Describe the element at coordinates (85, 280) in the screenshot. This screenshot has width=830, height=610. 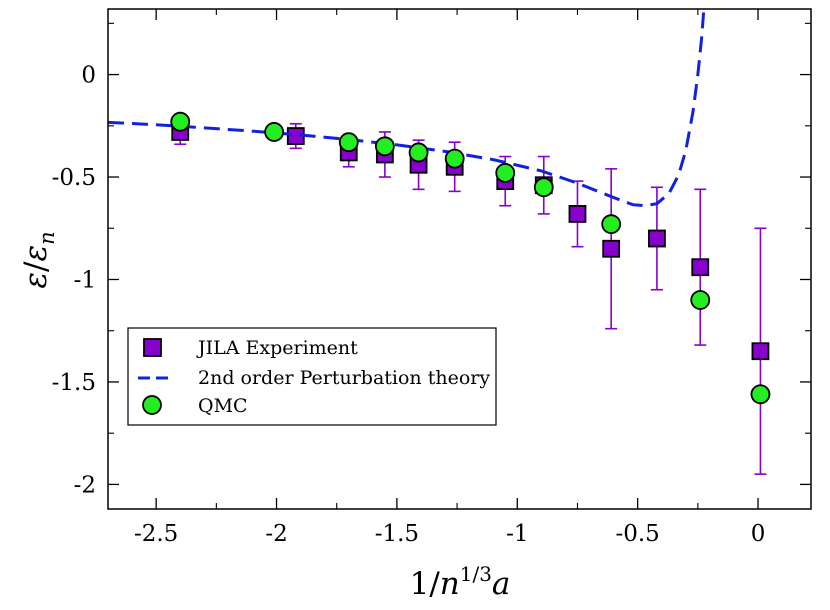
I see `y-tick-label: -1` at that location.